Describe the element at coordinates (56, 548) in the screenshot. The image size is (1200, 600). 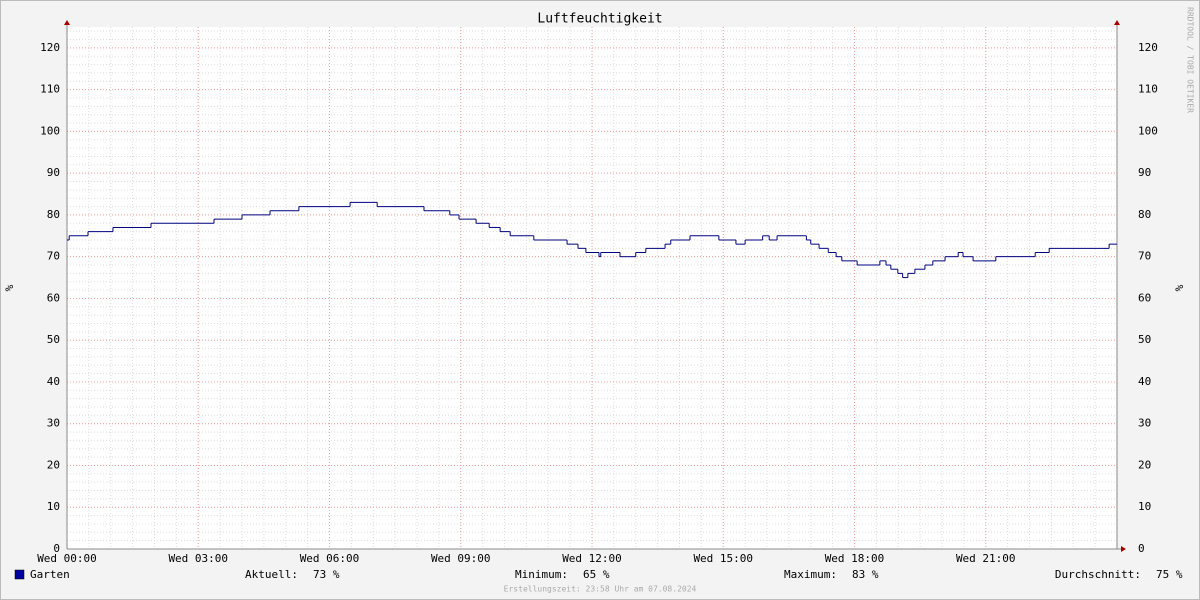
I see `y-tick-label: 0` at that location.